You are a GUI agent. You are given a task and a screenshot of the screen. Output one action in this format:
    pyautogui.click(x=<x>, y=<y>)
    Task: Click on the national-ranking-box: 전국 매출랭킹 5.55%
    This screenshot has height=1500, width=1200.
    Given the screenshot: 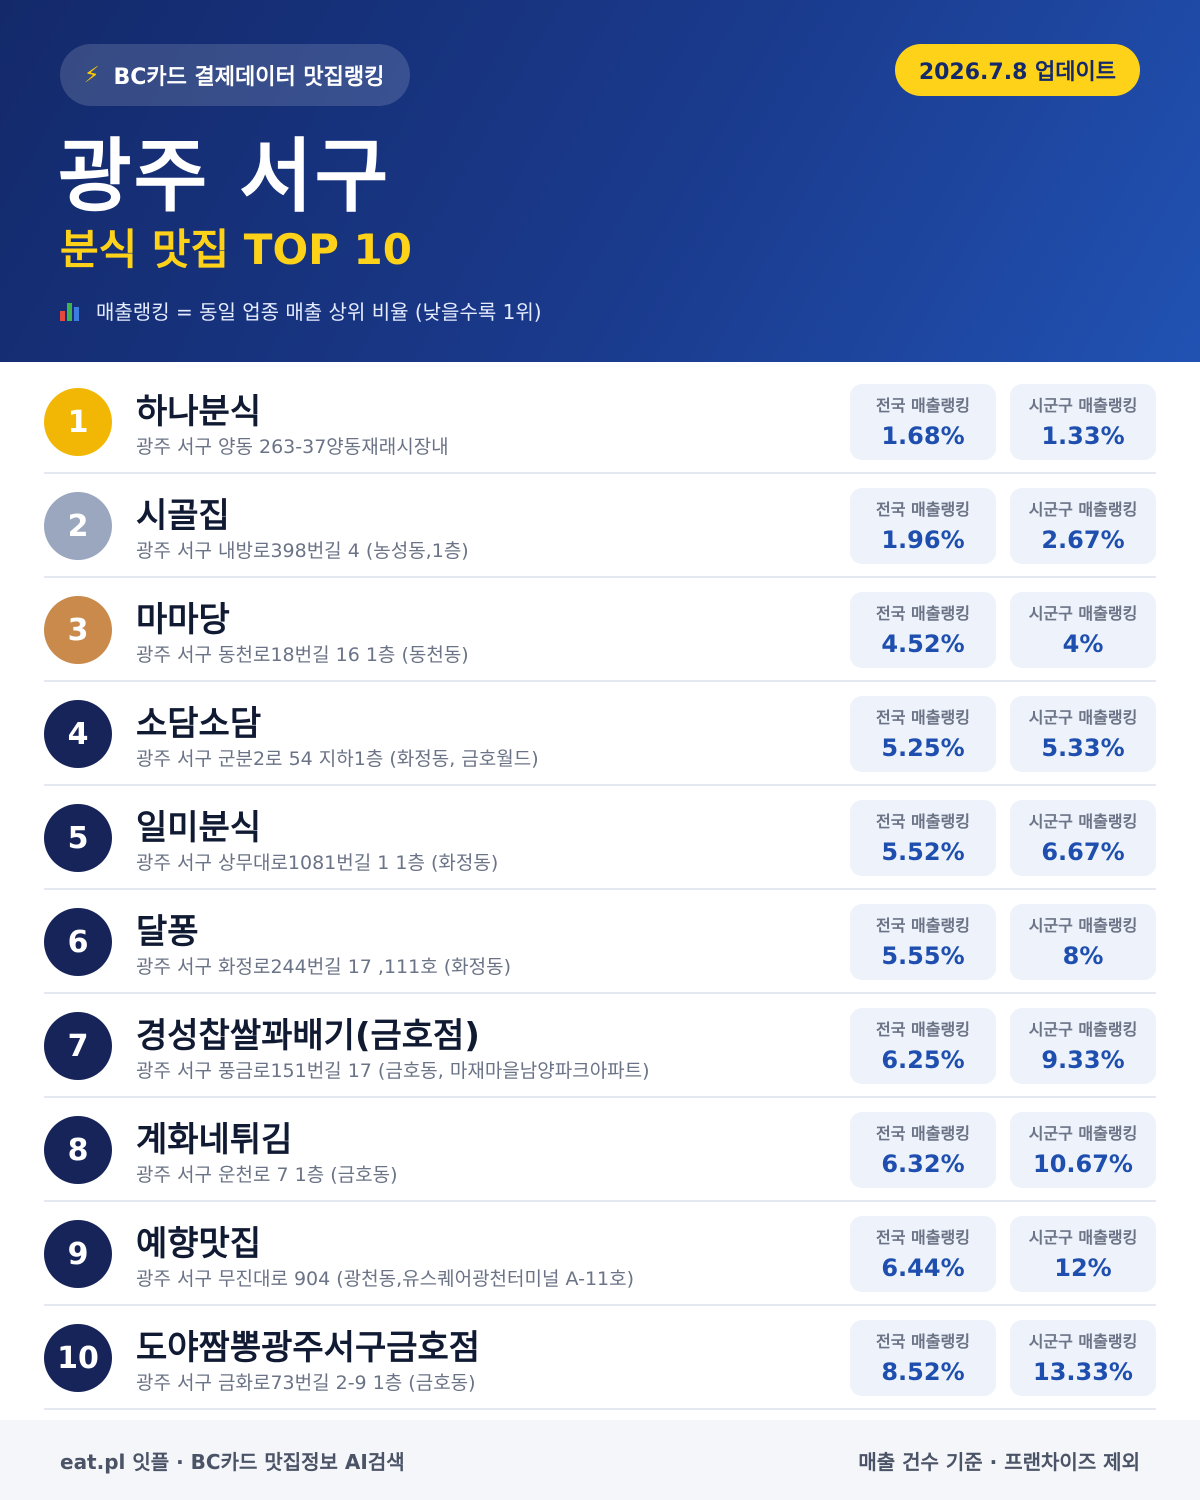 What is the action you would take?
    pyautogui.click(x=923, y=942)
    